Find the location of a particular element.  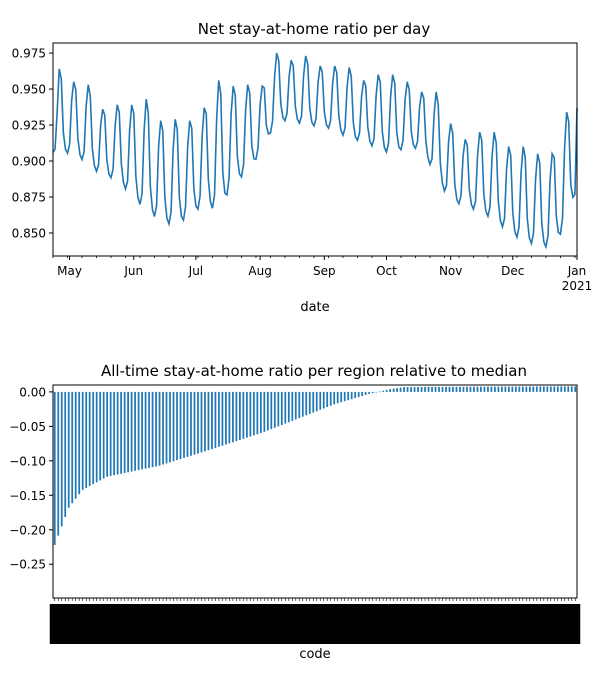

x-tick-label: Nov is located at coordinates (450, 271).